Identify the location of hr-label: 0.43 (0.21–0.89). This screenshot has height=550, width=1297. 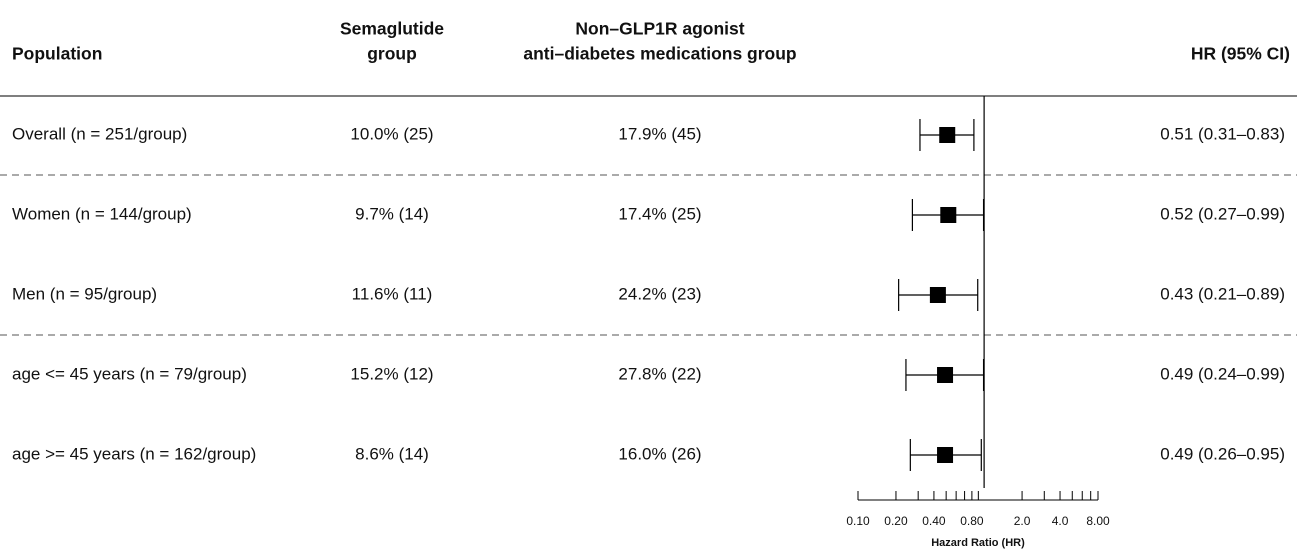
(1222, 293).